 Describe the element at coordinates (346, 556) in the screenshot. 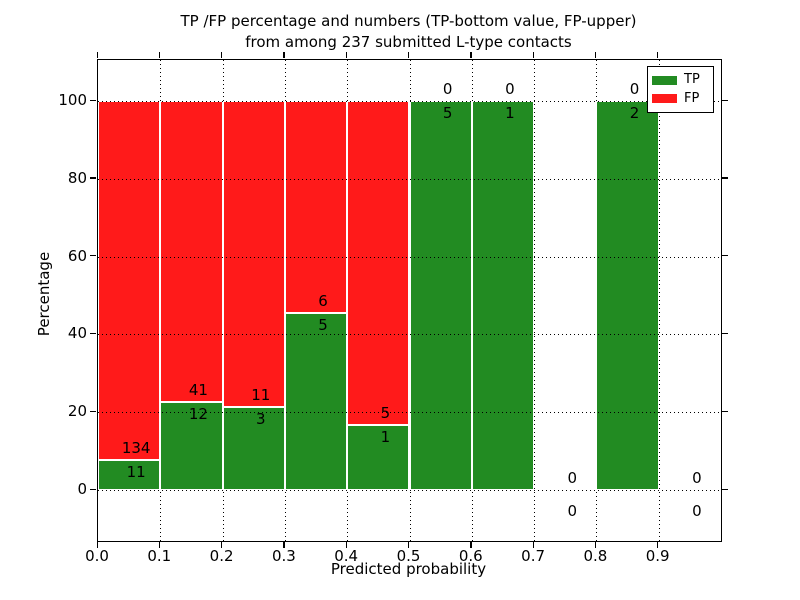

I see `x-tick-label: 0.4` at that location.